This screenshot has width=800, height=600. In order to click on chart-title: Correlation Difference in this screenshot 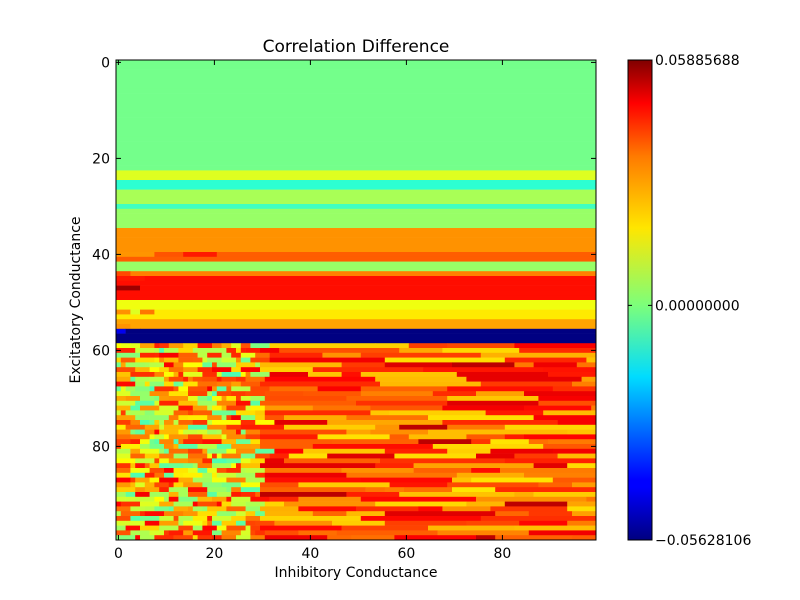, I will do `click(356, 47)`.